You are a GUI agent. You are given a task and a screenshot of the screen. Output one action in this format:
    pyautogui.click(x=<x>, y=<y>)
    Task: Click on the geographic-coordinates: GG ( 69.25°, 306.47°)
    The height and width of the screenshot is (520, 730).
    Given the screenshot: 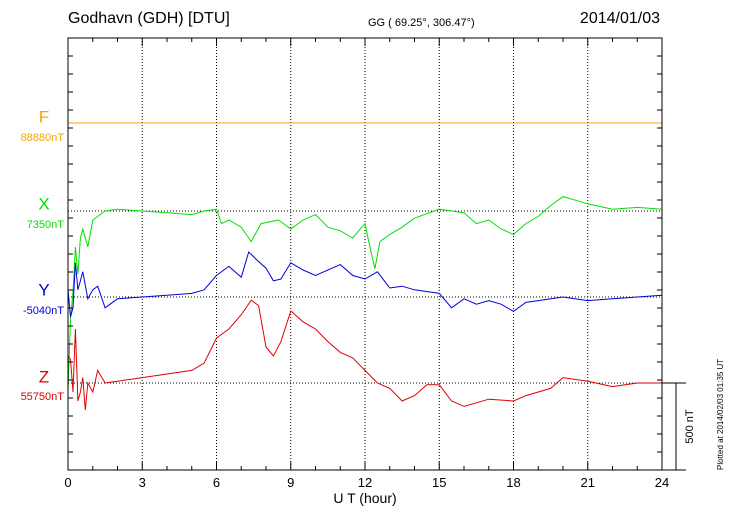 What is the action you would take?
    pyautogui.click(x=421, y=23)
    